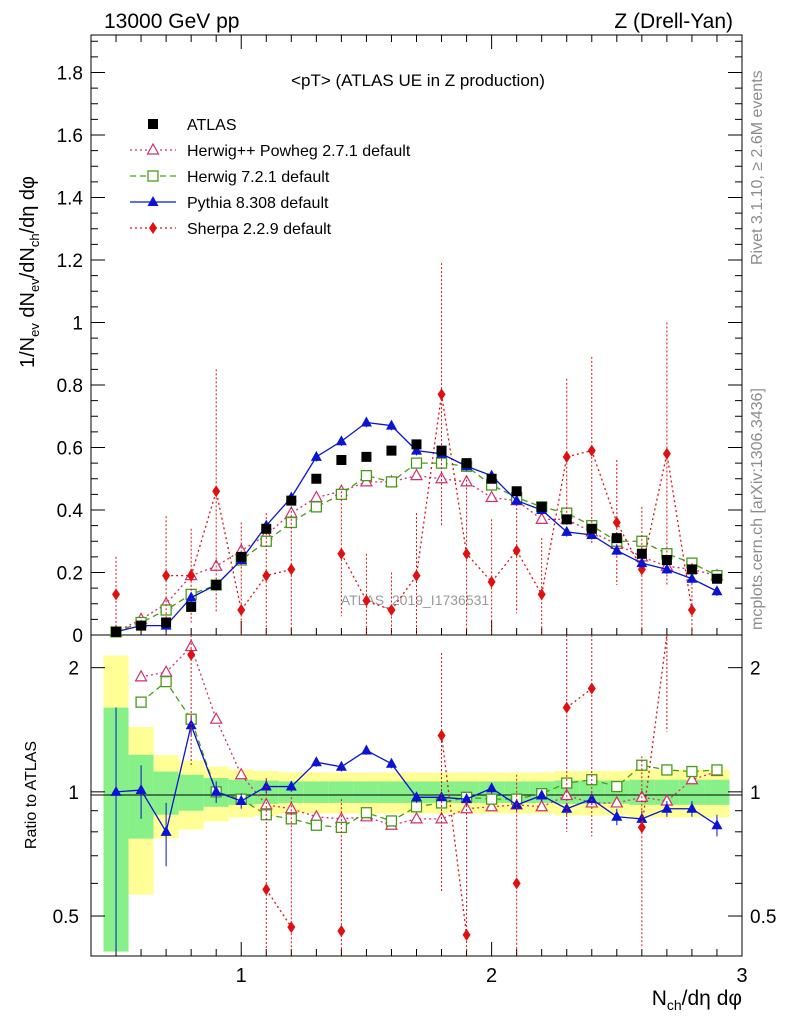 The image size is (786, 1024). What do you see at coordinates (415, 600) in the screenshot?
I see `analysis-watermark: ATLAS_2019_I1736531` at bounding box center [415, 600].